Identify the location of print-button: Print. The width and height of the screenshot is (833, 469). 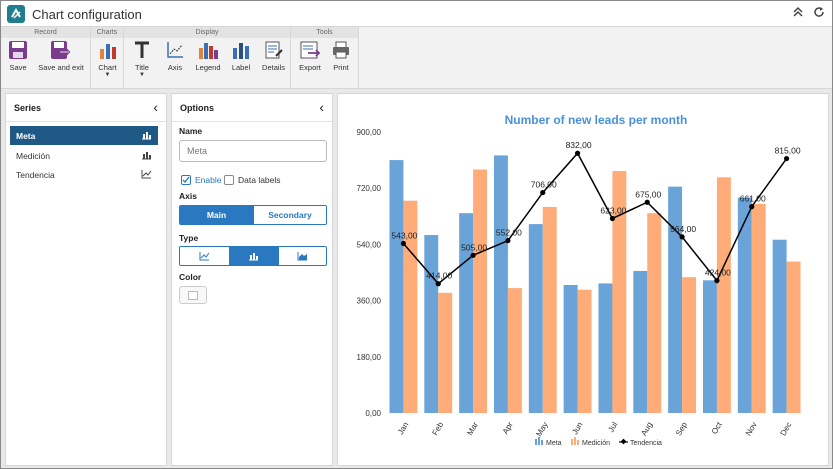
(341, 63).